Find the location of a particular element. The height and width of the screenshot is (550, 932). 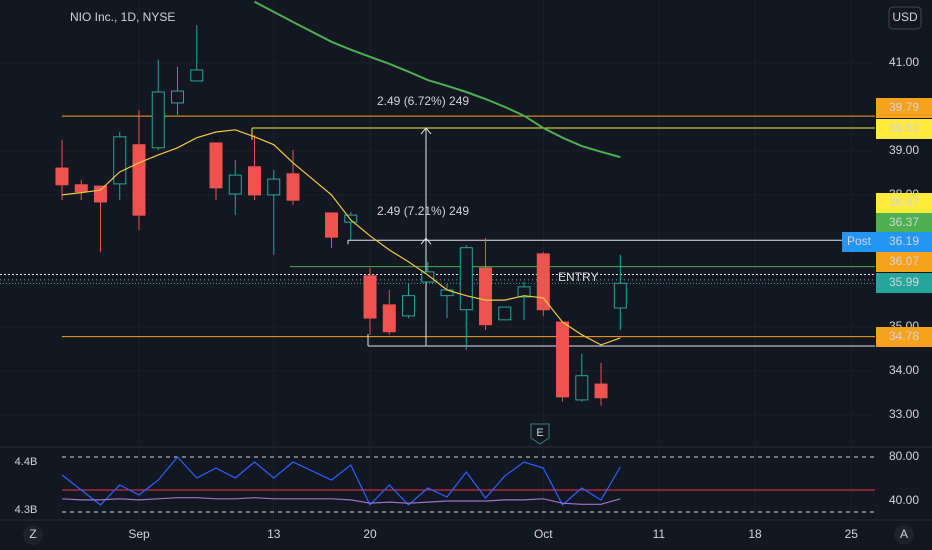

price-label: 39.52 is located at coordinates (904, 128).